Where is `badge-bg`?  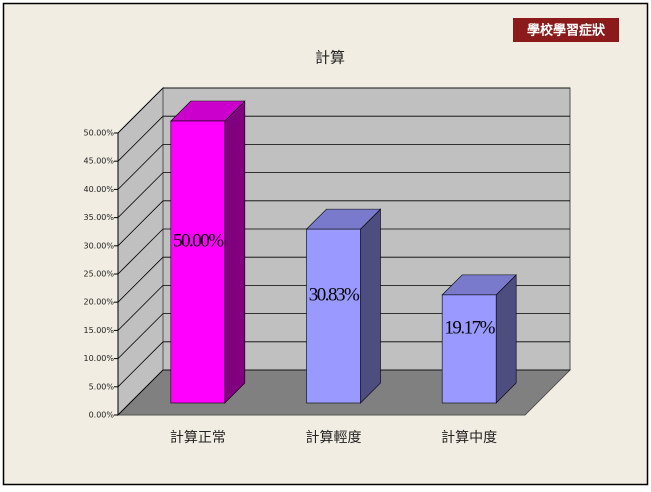
badge-bg is located at coordinates (566, 30).